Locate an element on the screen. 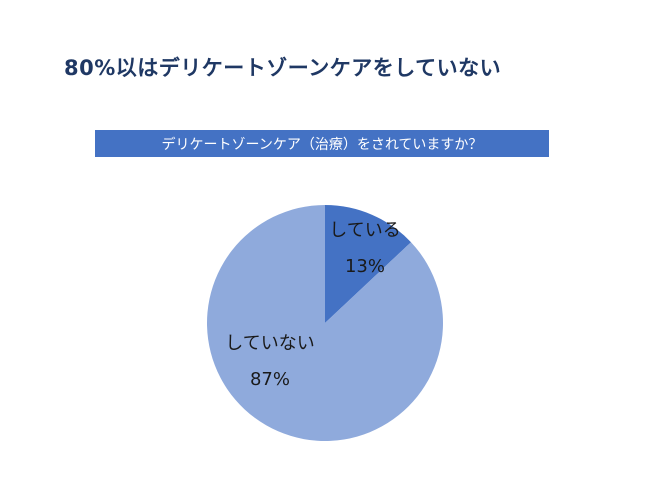 This screenshot has width=650, height=488. slice-name: していない is located at coordinates (270, 343).